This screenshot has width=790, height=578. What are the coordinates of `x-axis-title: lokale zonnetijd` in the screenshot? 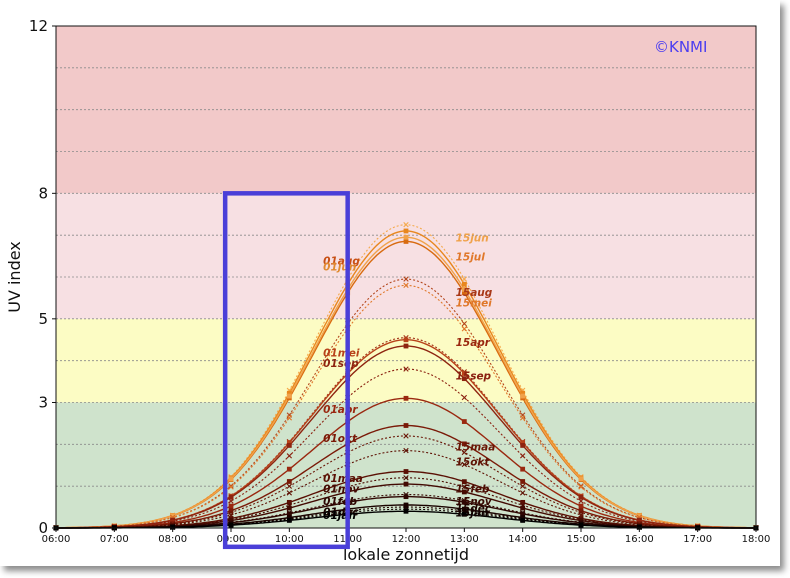 It's located at (406, 554).